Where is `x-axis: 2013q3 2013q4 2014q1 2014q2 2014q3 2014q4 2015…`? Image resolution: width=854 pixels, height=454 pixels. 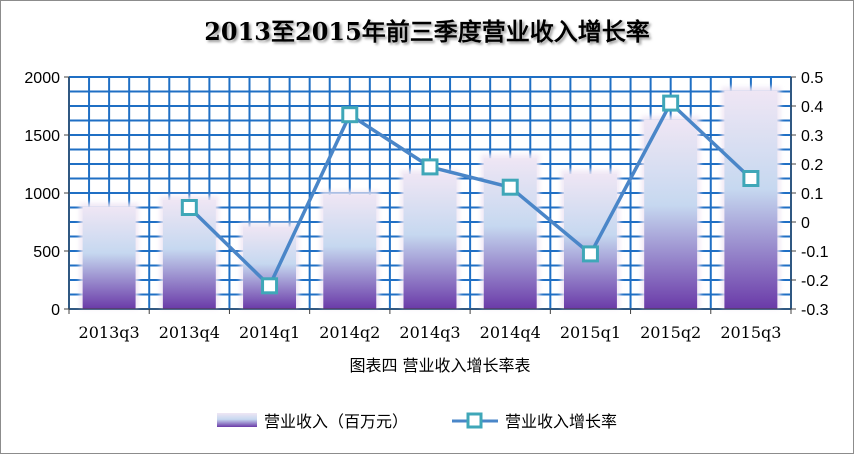
x-axis: 2013q3 2013q4 2014q1 2014q2 2014q3 2014q4 2015… is located at coordinates (430, 325).